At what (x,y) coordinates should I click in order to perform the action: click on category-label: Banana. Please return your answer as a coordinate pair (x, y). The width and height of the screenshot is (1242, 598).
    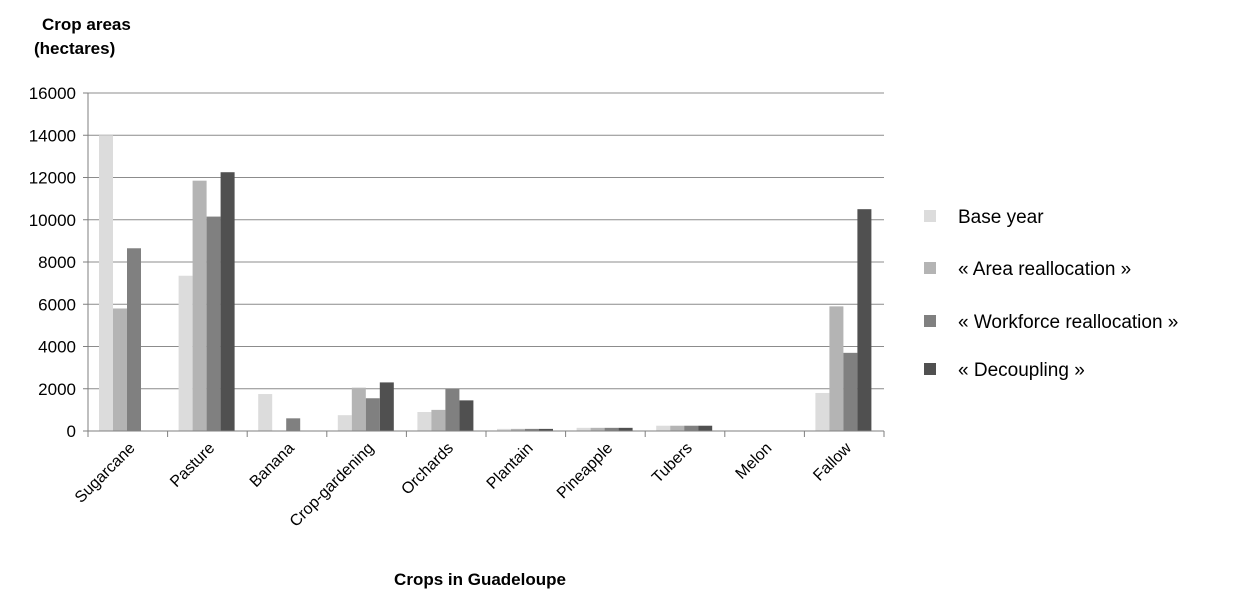
    Looking at the image, I should click on (272, 465).